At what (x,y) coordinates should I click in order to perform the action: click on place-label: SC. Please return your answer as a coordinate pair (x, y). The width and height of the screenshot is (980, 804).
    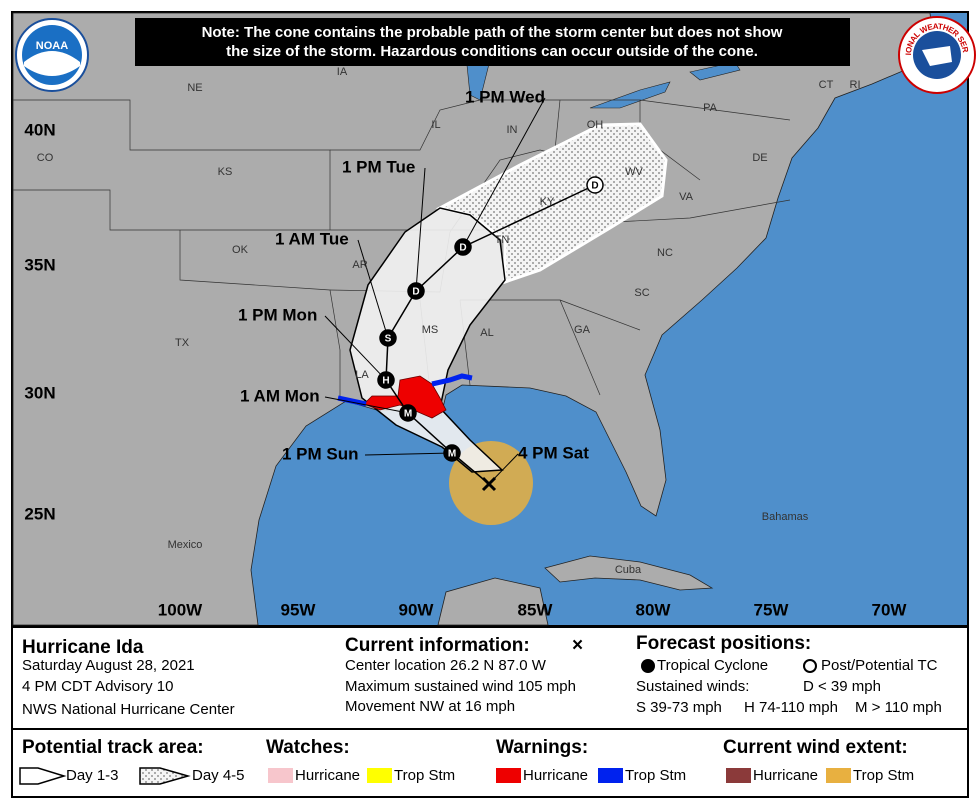
    Looking at the image, I should click on (641, 293).